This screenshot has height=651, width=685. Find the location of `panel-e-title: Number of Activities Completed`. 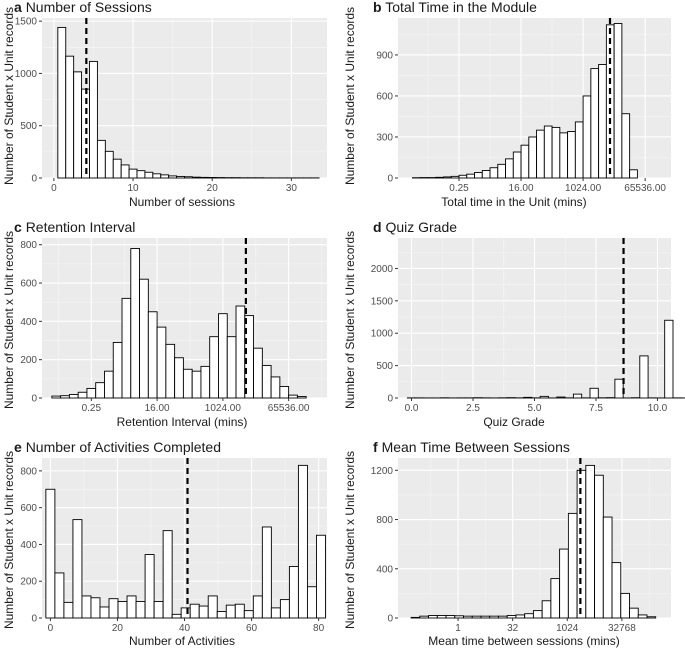

panel-e-title: Number of Activities Completed is located at coordinates (123, 447).